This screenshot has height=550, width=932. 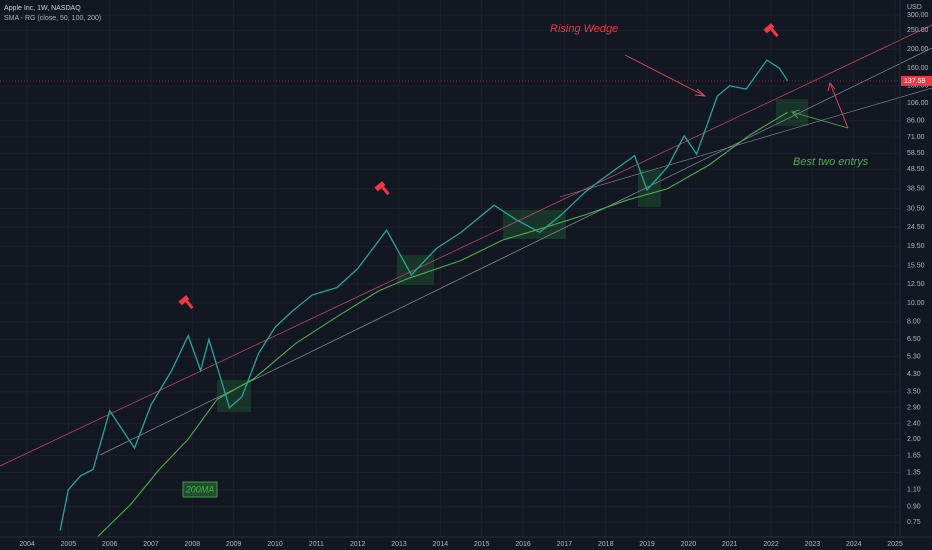 I want to click on wedge-arrow, so click(x=665, y=75).